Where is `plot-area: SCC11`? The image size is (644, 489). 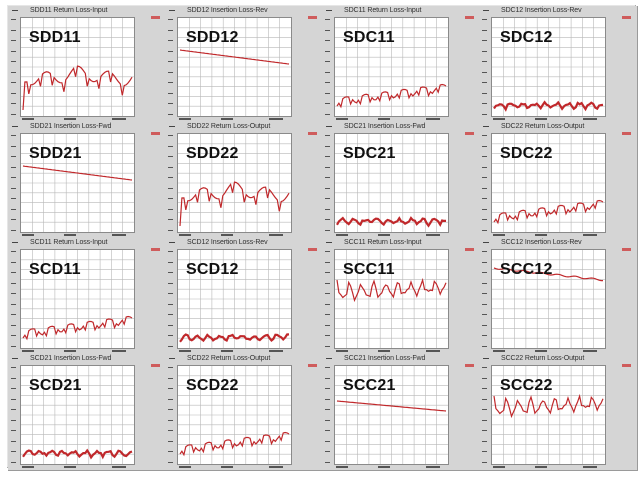
plot-area: SCC11 is located at coordinates (391, 299).